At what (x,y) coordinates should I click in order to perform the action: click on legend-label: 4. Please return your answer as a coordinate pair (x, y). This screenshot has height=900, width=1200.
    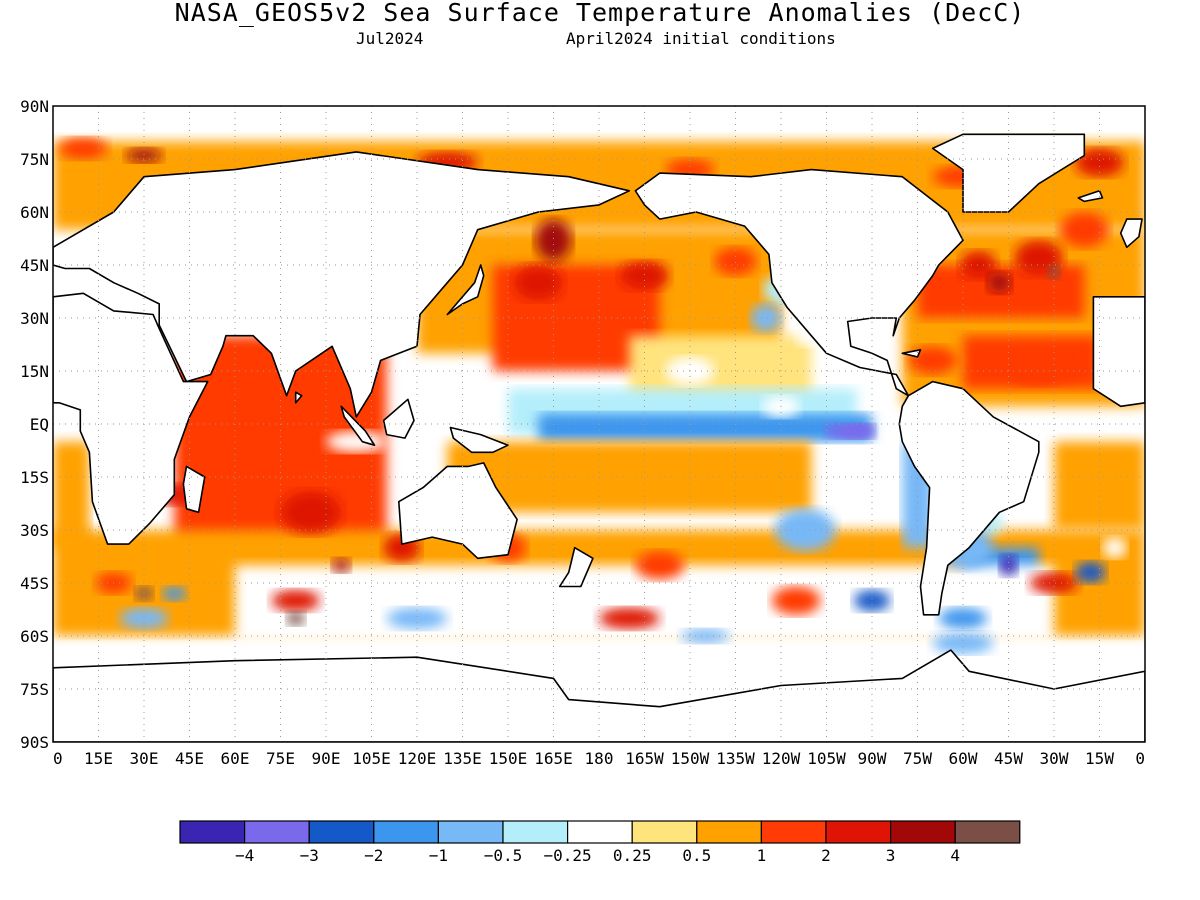
    Looking at the image, I should click on (955, 855).